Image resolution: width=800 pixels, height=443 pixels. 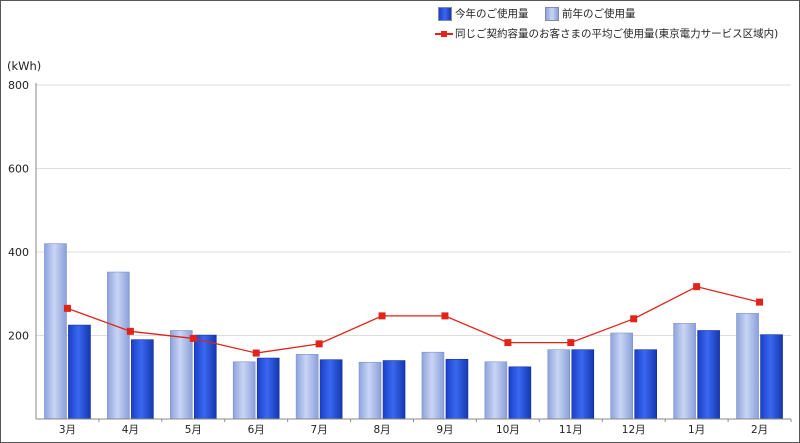 I want to click on legend-last-year-label: 前年のご使用量, so click(x=599, y=14).